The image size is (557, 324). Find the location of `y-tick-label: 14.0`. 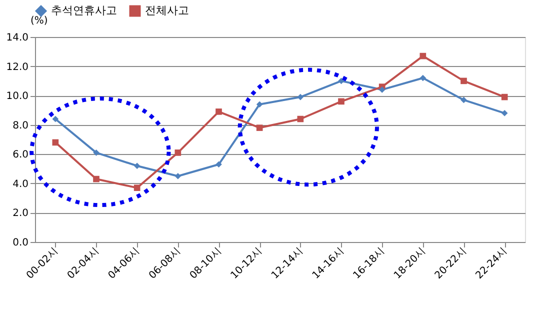

y-tick-label: 14.0 is located at coordinates (17, 38).